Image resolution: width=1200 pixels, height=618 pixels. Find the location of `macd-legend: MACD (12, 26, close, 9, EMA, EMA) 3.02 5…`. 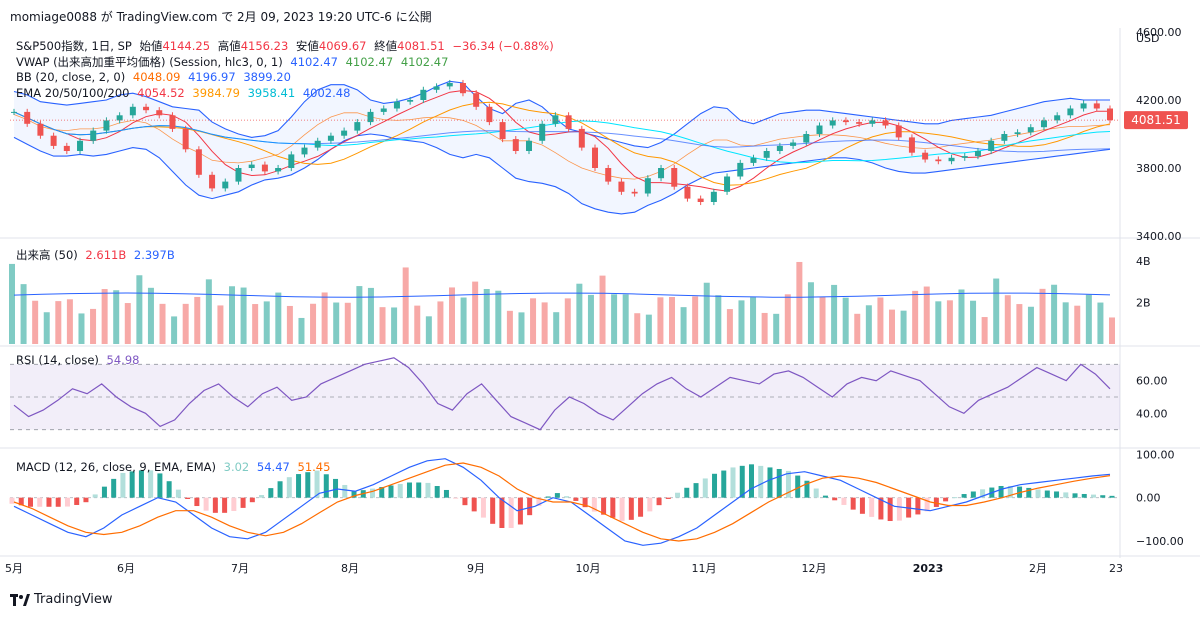

macd-legend: MACD (12, 26, close, 9, EMA, EMA) 3.02 5… is located at coordinates (175, 467).